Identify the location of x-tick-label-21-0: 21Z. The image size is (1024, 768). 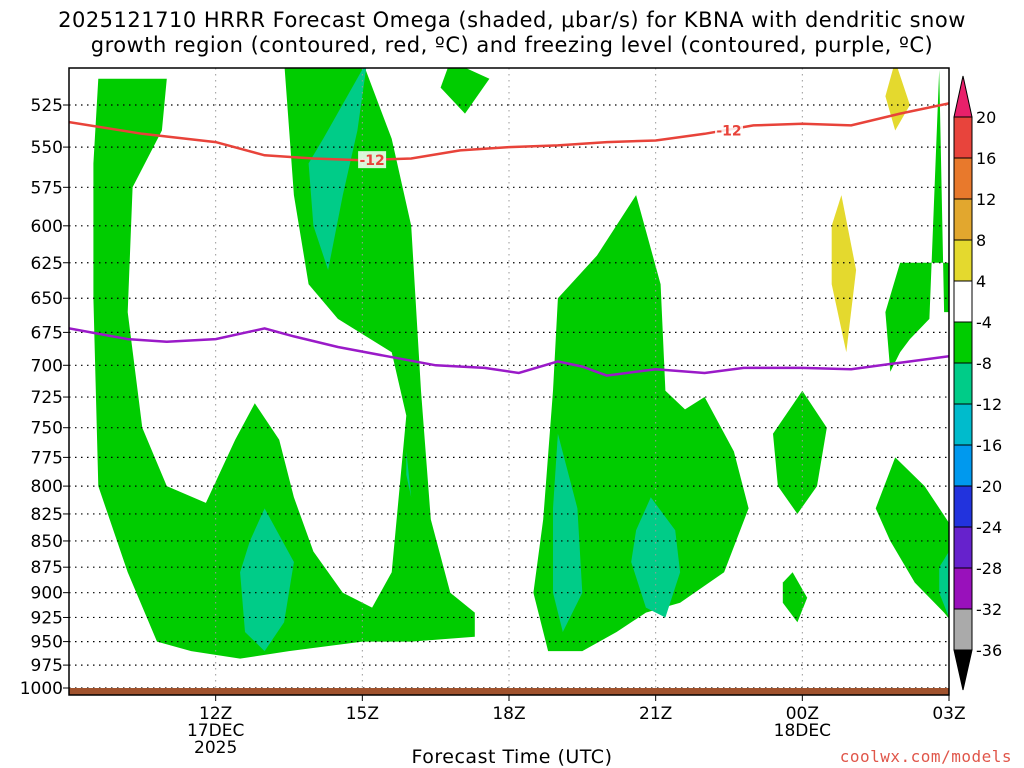
(655, 714).